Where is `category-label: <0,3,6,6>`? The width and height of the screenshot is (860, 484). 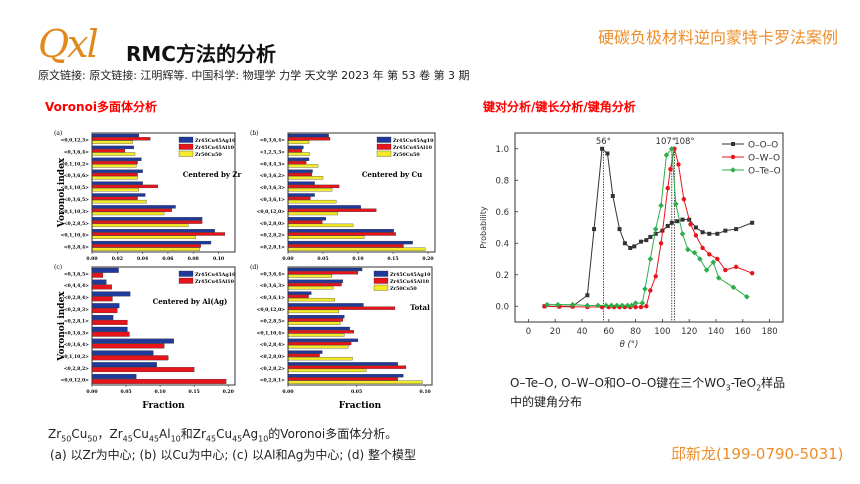 category-label: <0,3,6,6> is located at coordinates (76, 176).